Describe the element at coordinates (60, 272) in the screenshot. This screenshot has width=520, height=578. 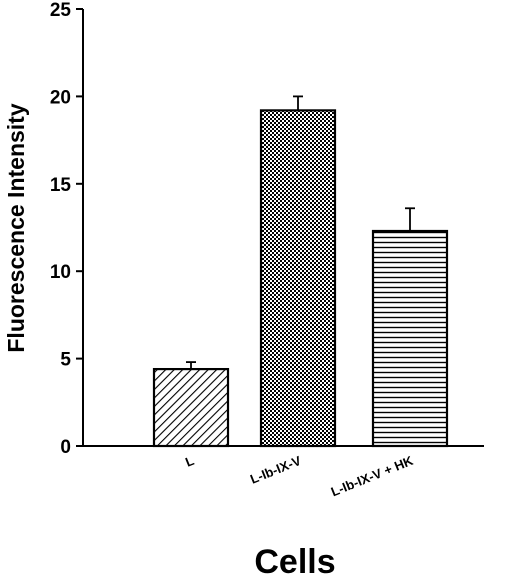
I see `y-tick-label: 10` at that location.